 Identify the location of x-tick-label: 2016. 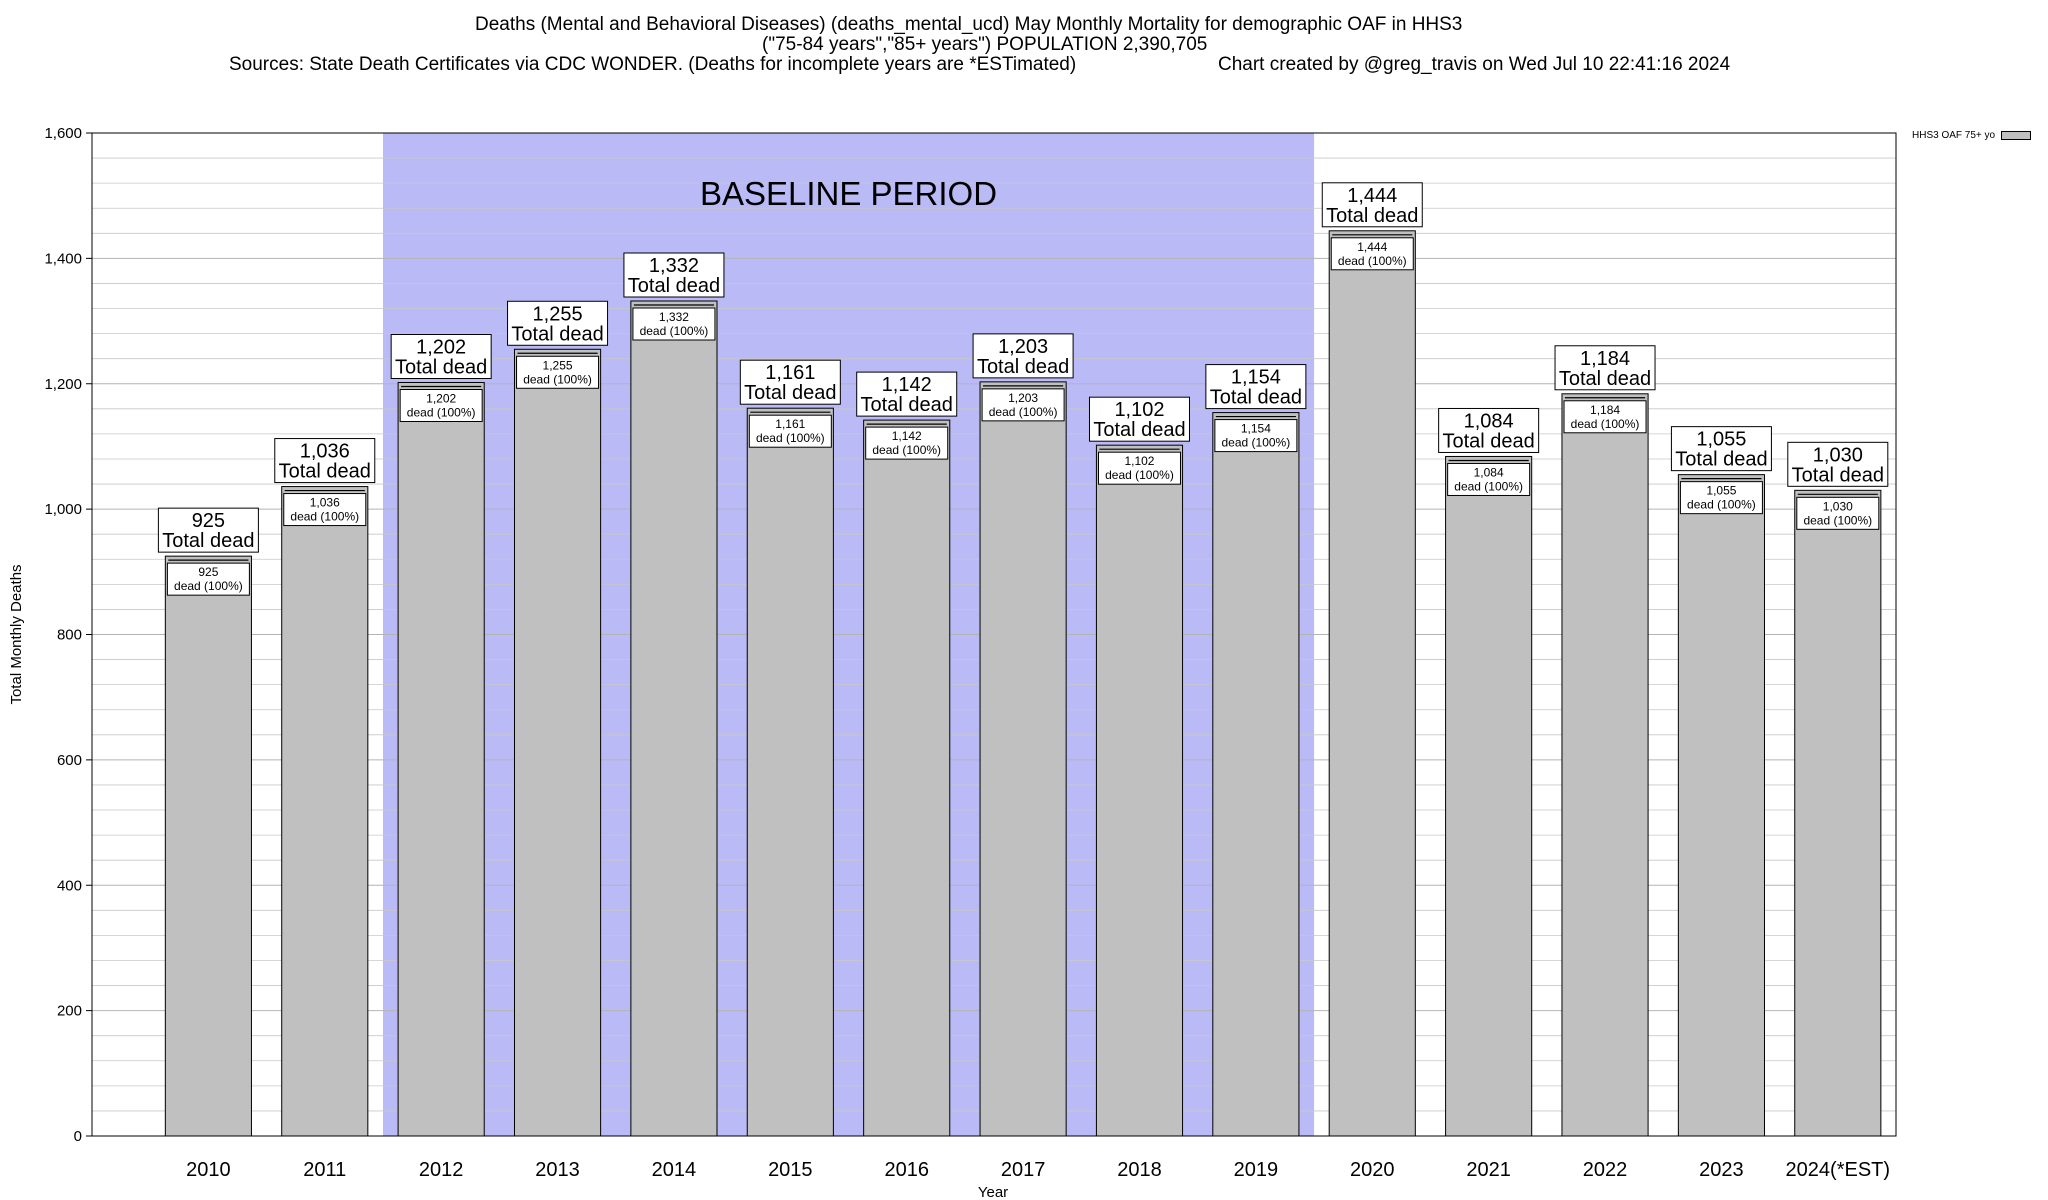
(906, 1170).